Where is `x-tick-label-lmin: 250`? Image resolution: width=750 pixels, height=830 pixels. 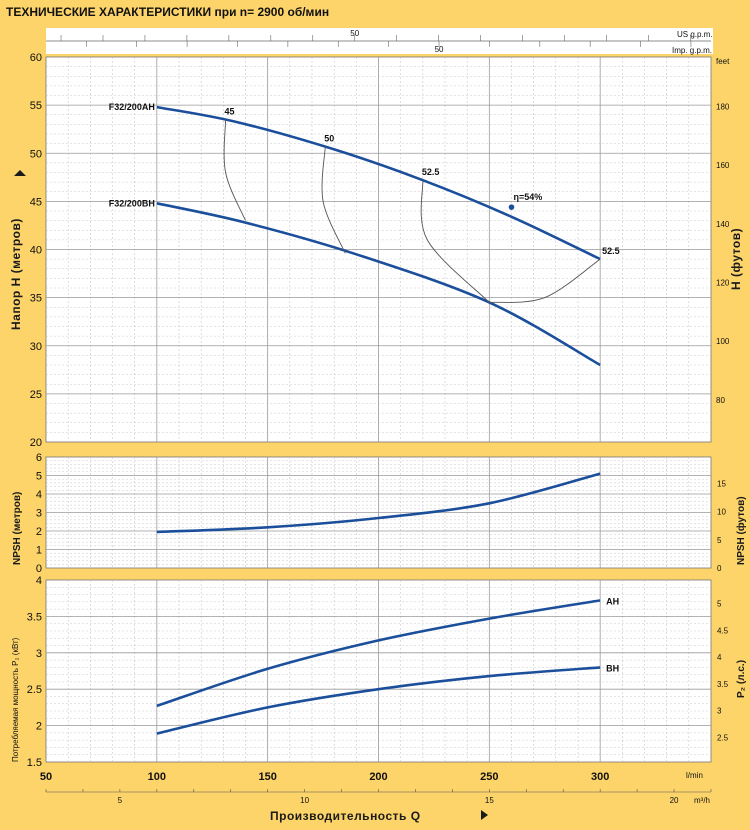
x-tick-label-lmin: 250 is located at coordinates (489, 777).